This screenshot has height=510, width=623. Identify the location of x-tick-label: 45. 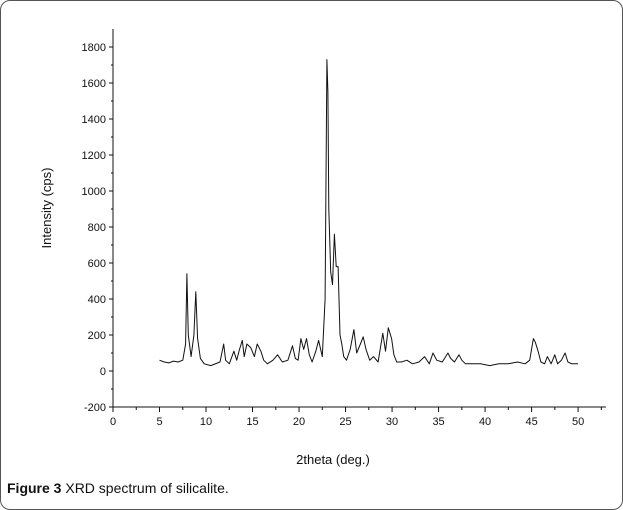
(531, 422).